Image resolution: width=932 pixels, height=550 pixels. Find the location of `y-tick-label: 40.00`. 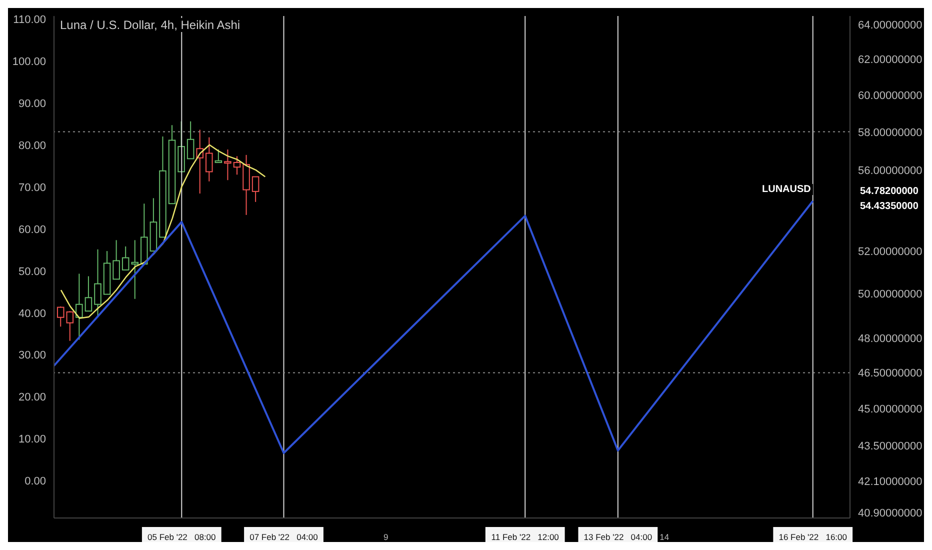

y-tick-label: 40.00 is located at coordinates (32, 314).